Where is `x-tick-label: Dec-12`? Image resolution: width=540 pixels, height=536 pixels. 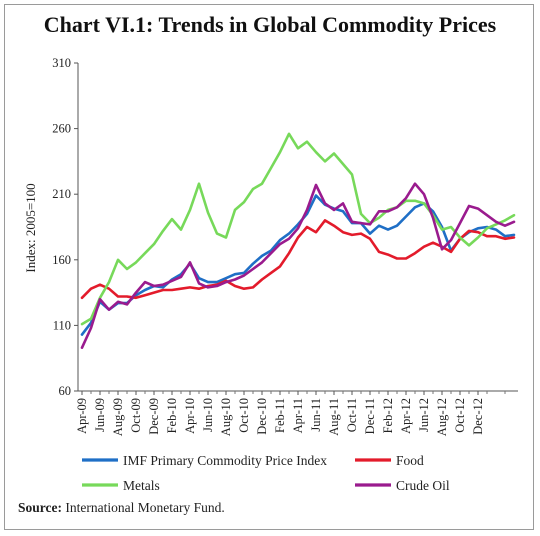 x-tick-label: Dec-12 is located at coordinates (478, 416).